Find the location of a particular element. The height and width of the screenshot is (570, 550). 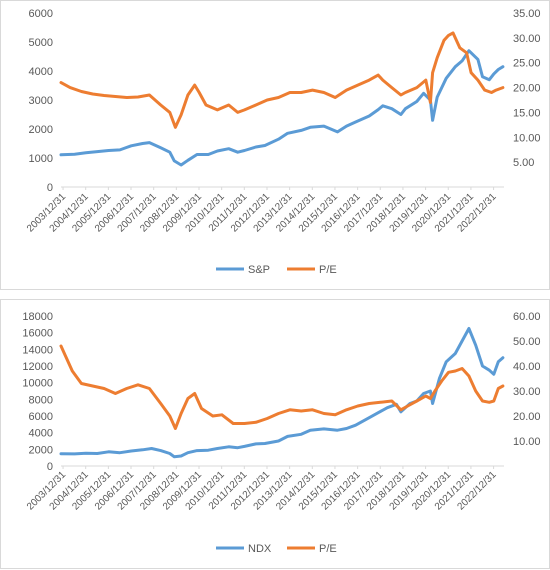

y-left-tick-label: 3000 is located at coordinates (41, 101).